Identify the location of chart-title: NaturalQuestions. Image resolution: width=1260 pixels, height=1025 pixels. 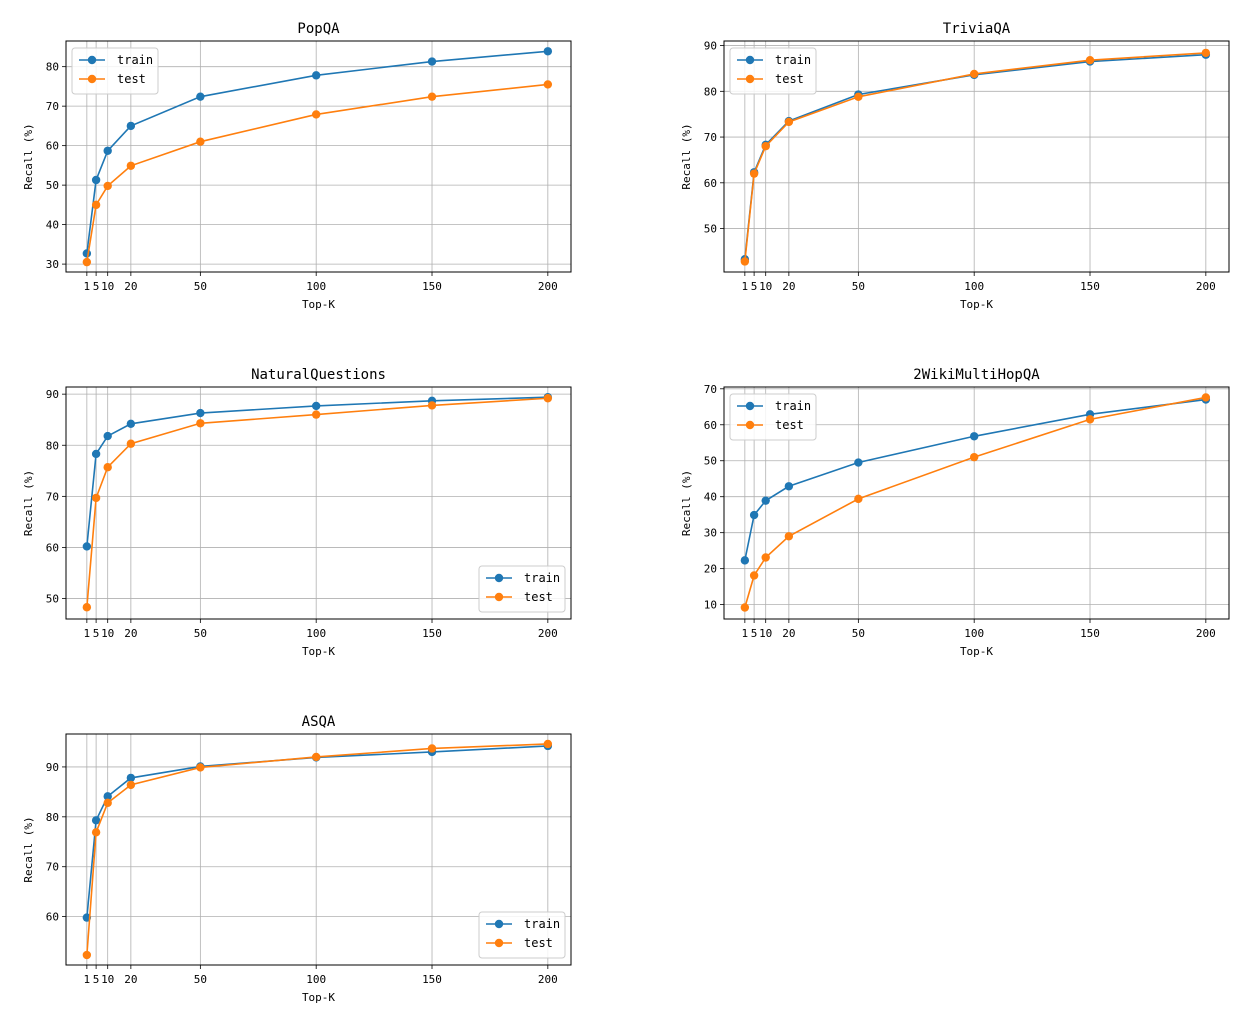
(318, 375).